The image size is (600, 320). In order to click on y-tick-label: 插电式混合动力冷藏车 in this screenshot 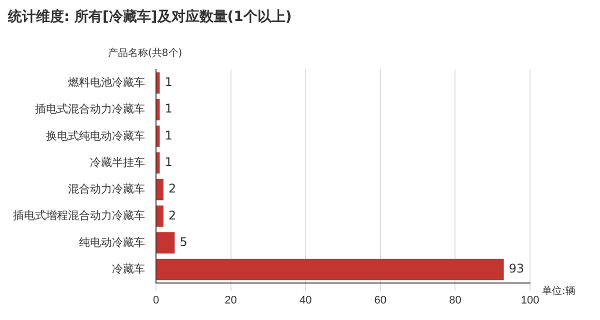, I will do `click(90, 109)`.